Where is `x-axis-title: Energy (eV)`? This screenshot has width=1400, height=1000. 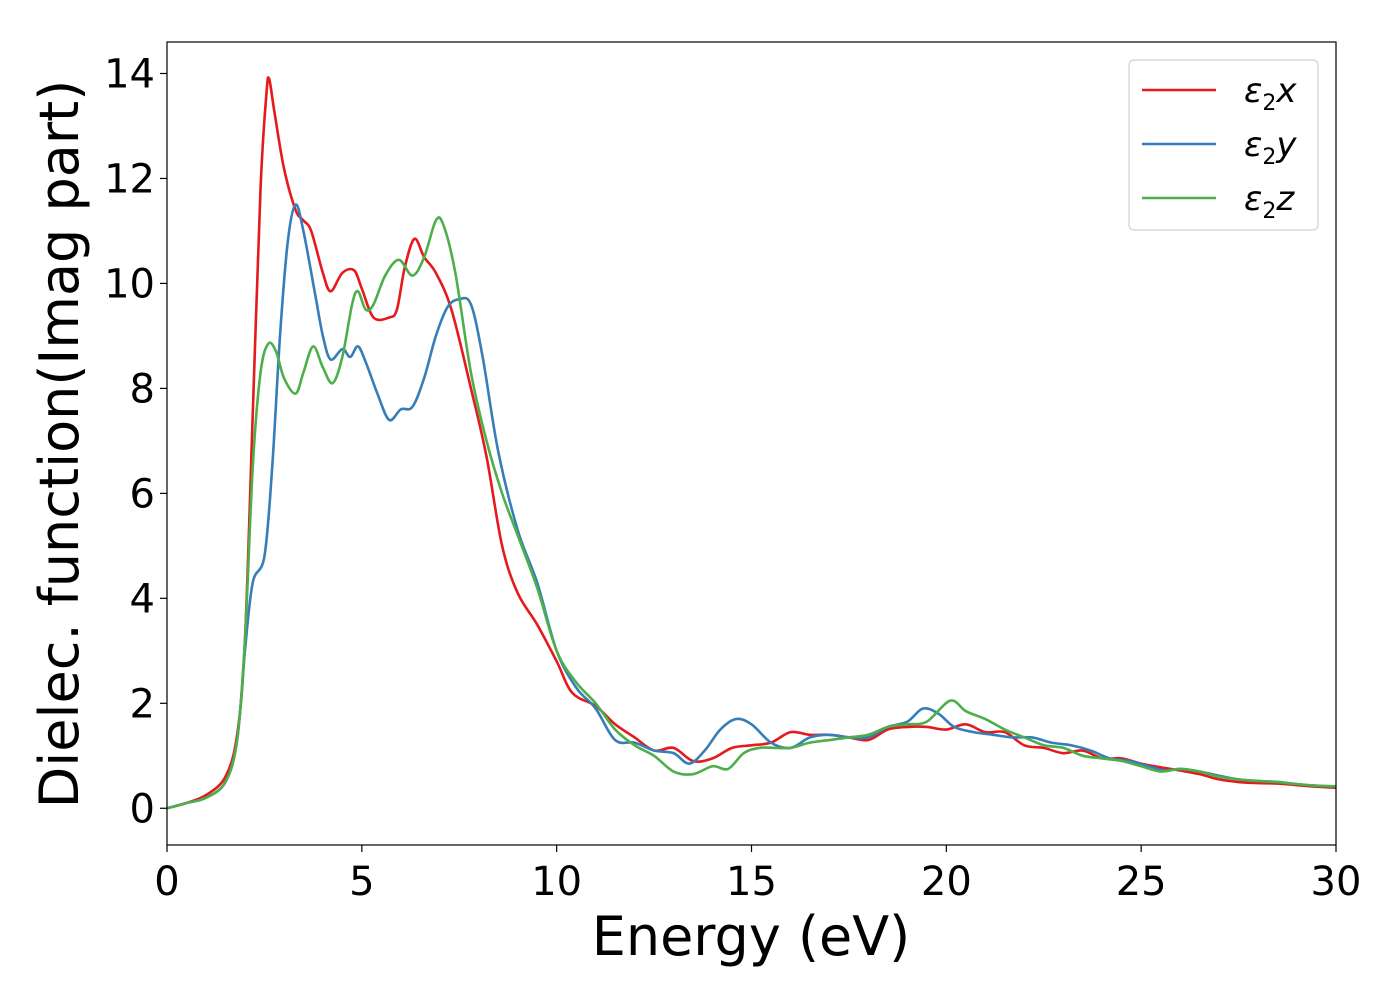
x-axis-title: Energy (eV) is located at coordinates (751, 936).